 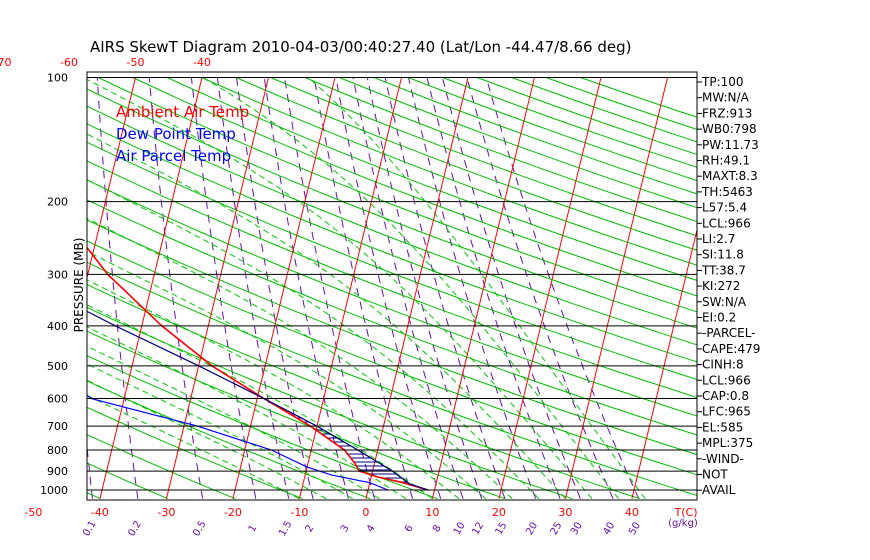 What do you see at coordinates (719, 490) in the screenshot?
I see `index-value: AVAIL` at bounding box center [719, 490].